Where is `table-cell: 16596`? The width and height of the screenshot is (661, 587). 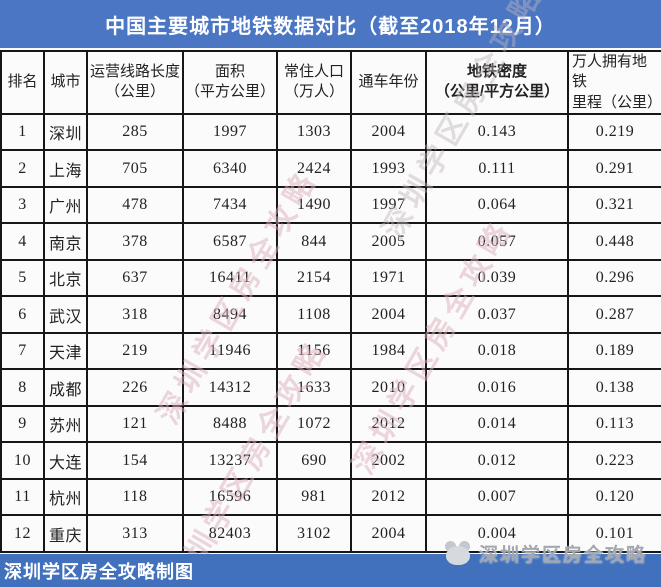 table-cell: 16596 is located at coordinates (230, 497).